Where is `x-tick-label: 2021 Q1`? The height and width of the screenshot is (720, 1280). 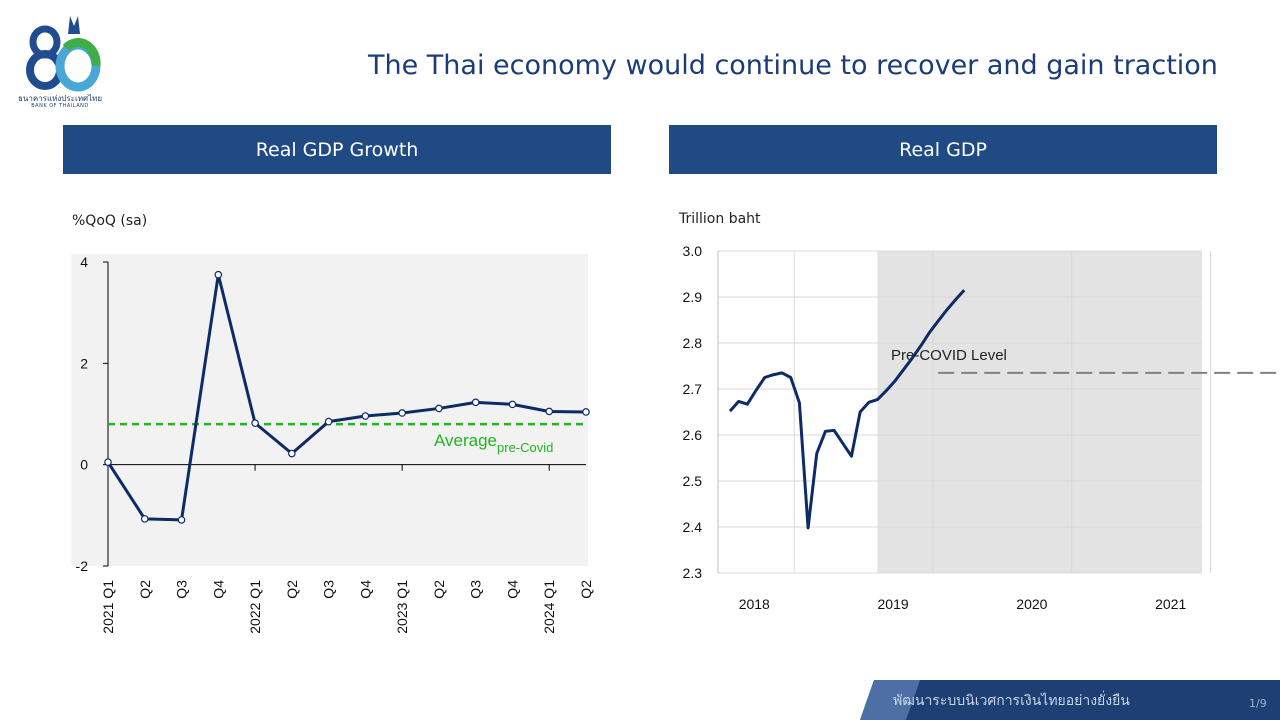 x-tick-label: 2021 Q1 is located at coordinates (108, 607).